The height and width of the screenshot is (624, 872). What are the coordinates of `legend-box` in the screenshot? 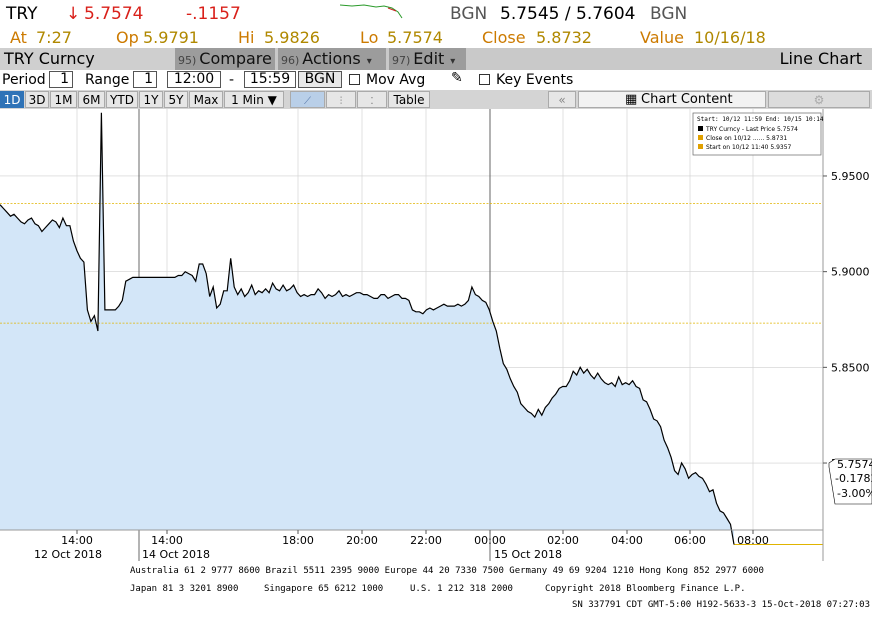 It's located at (757, 134).